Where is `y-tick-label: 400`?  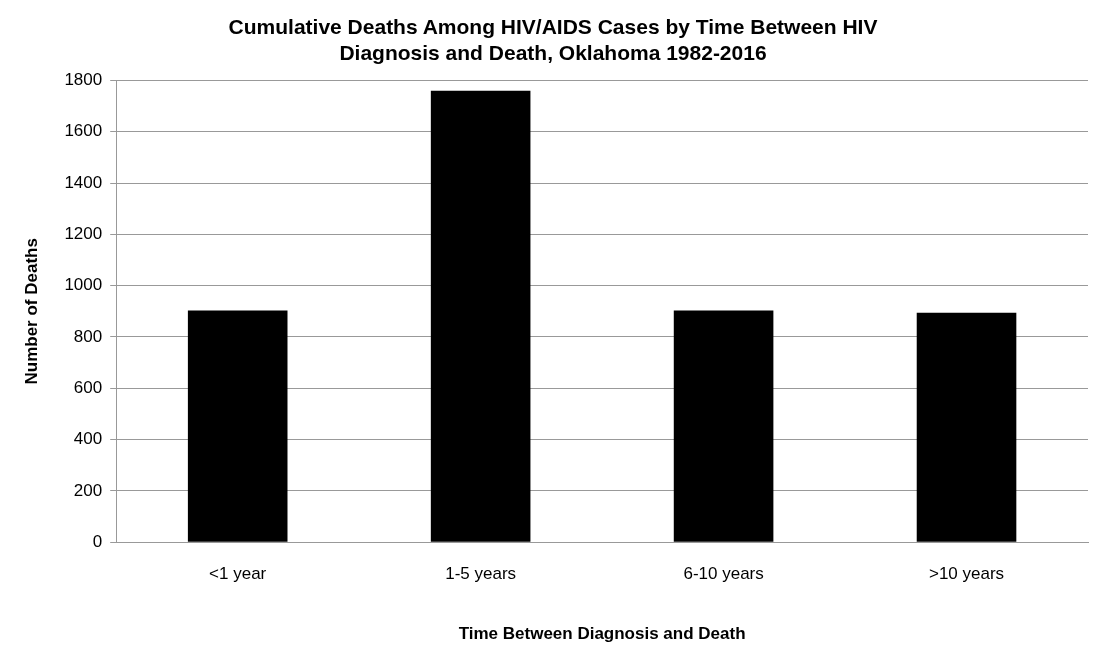 y-tick-label: 400 is located at coordinates (88, 439).